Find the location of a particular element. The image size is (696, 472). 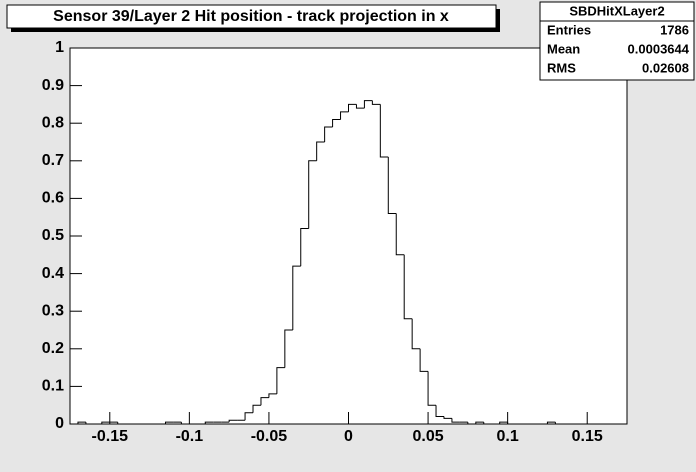

stats-name: SBDHitXLayer2 is located at coordinates (616, 10).